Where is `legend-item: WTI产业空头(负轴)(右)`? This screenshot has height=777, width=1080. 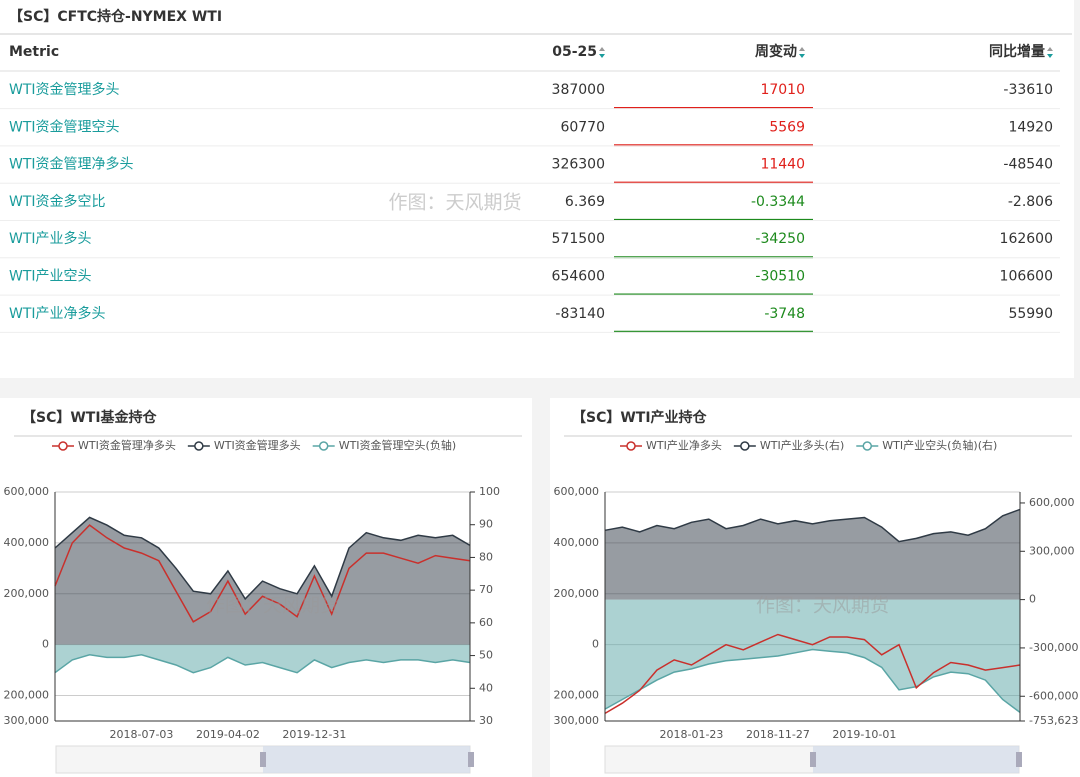
legend-item: WTI产业空头(负轴)(右) is located at coordinates (926, 445).